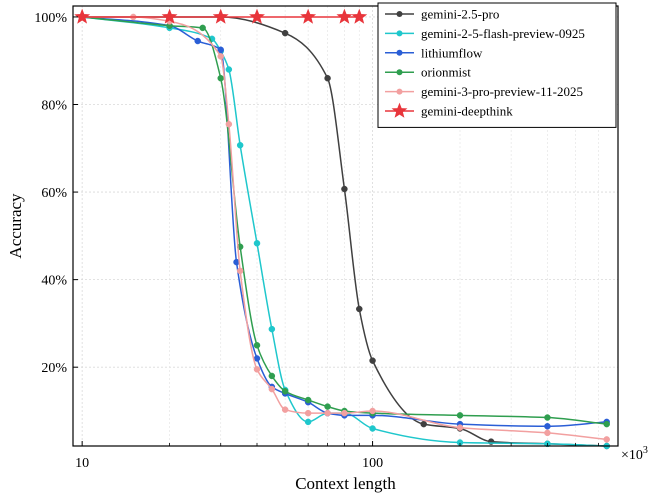 This screenshot has width=653, height=500. I want to click on legend-label: orionmist, so click(446, 72).